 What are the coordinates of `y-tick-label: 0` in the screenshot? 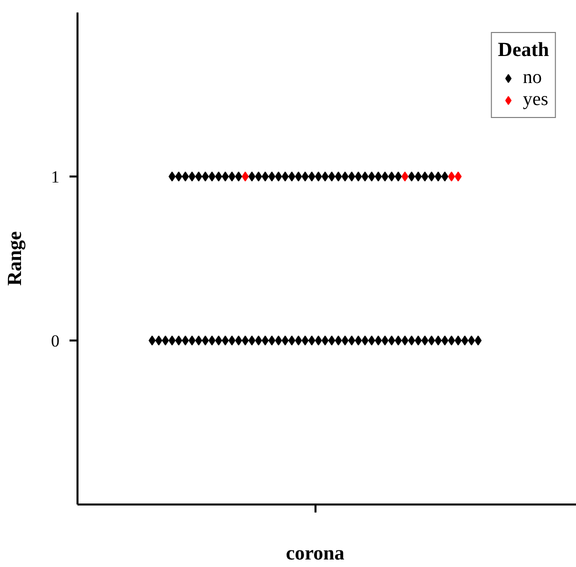 It's located at (55, 341).